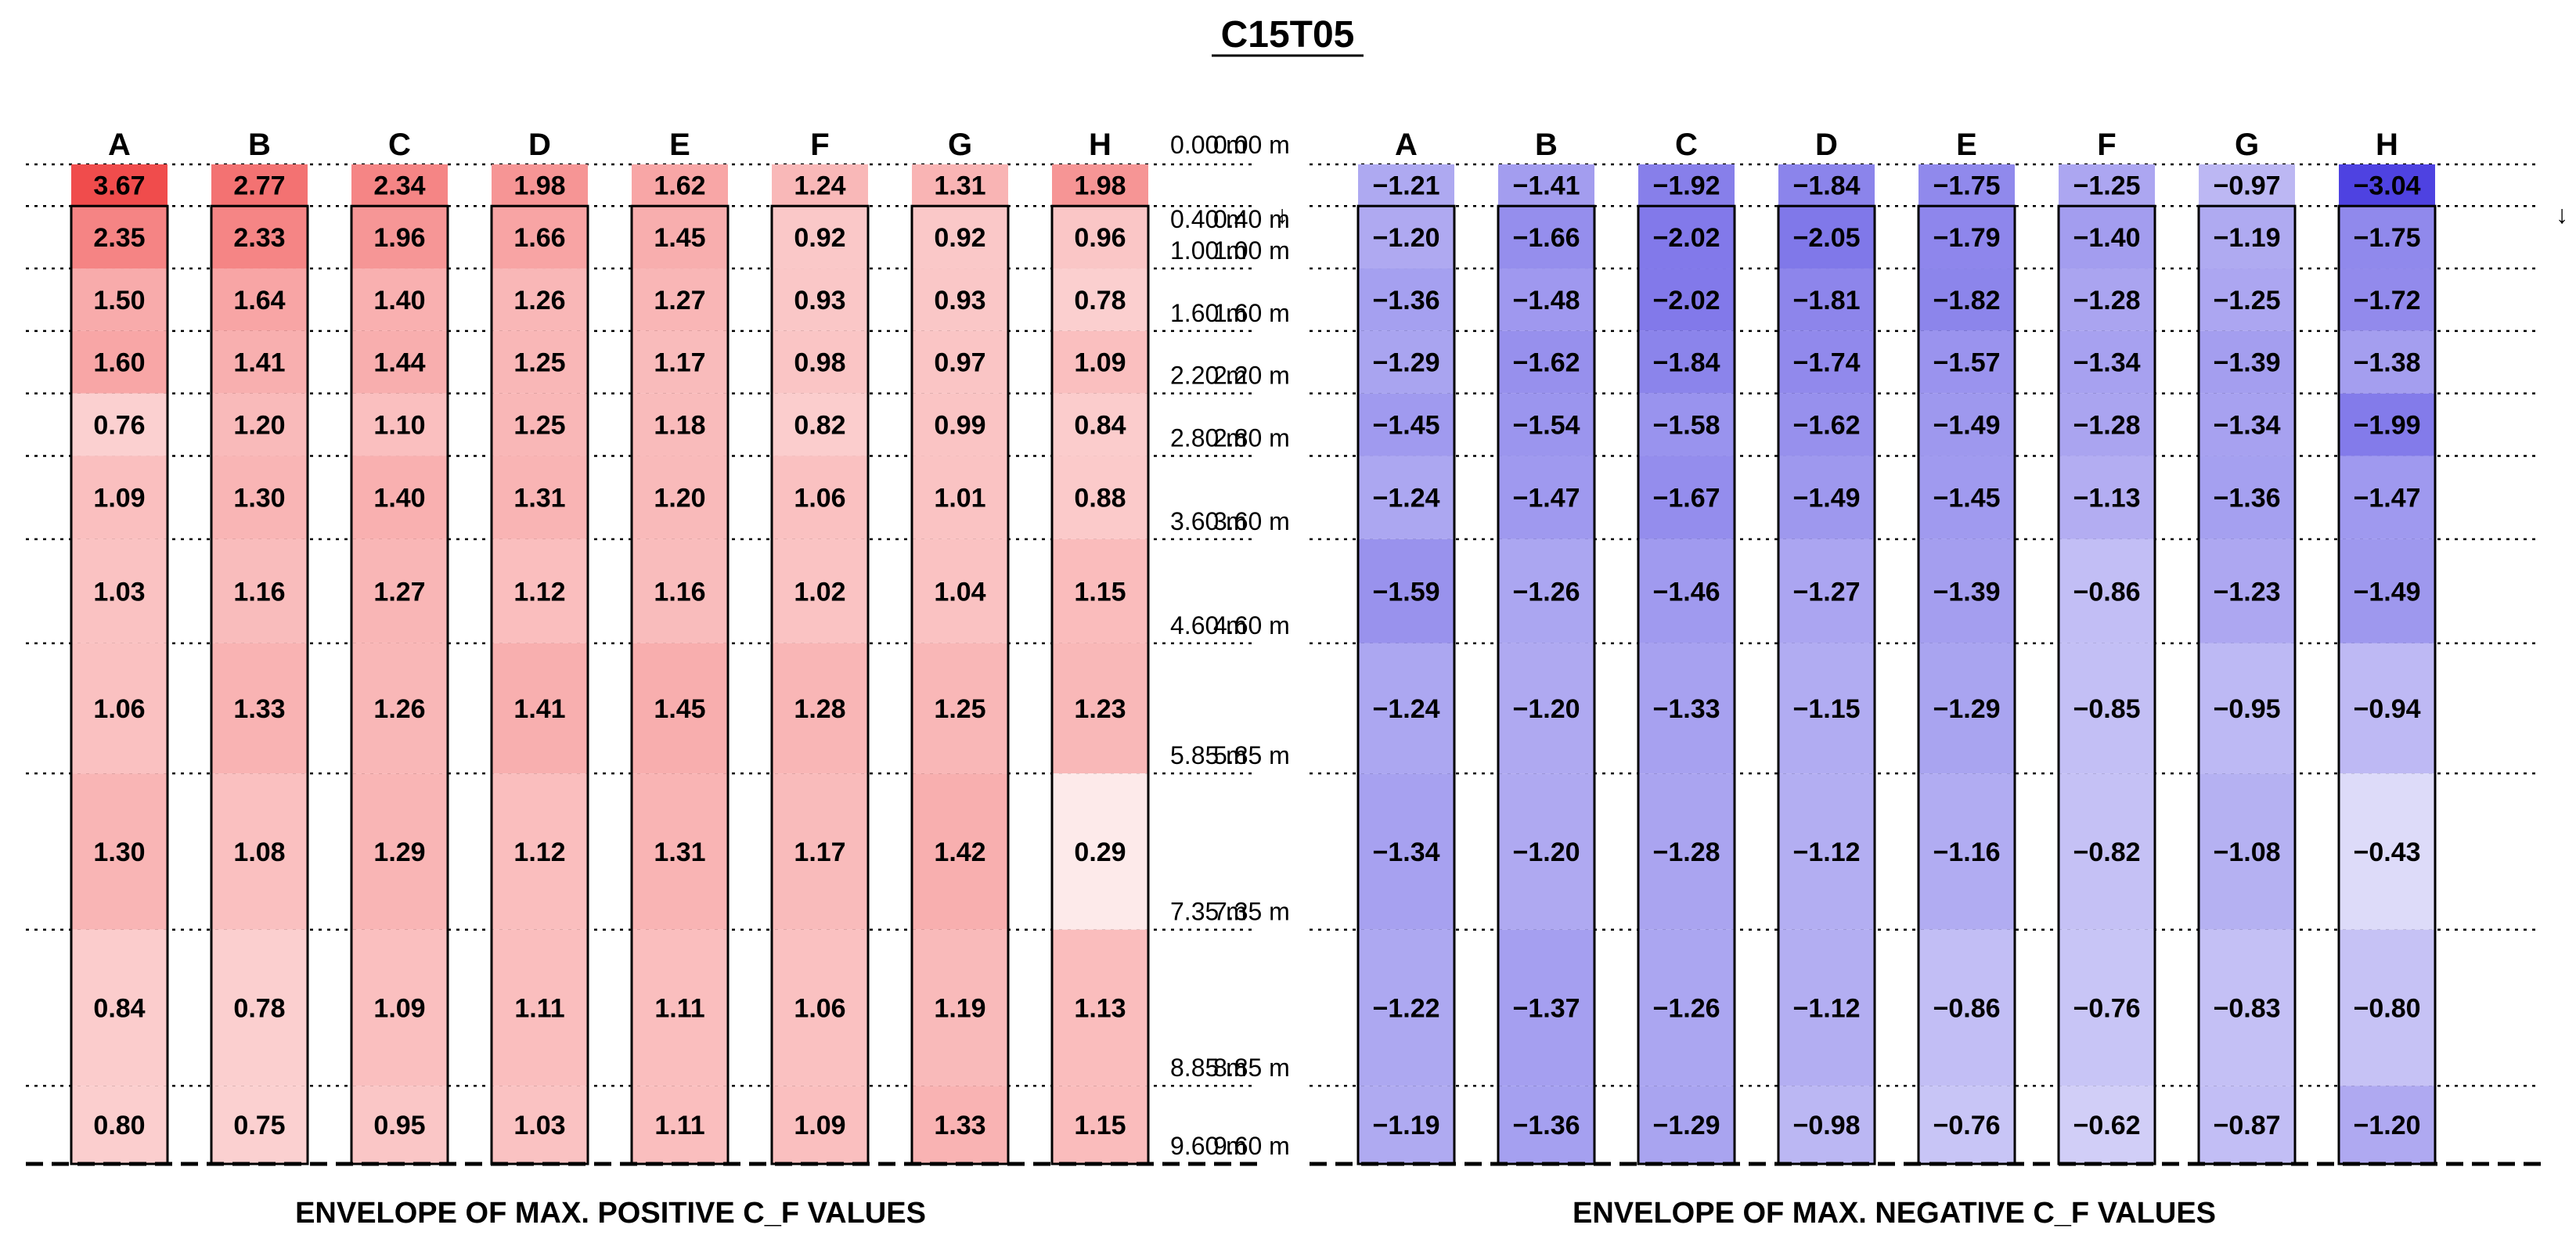 This screenshot has height=1250, width=2576. Describe the element at coordinates (399, 426) in the screenshot. I see `cell-value: 1.10` at that location.